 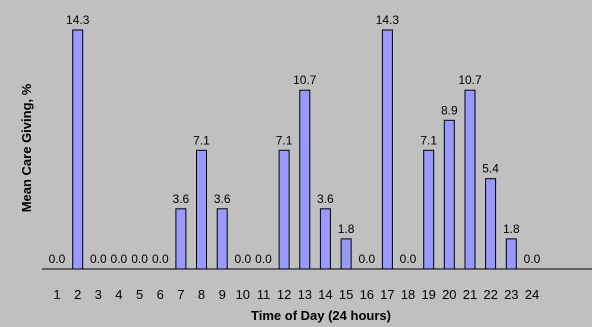 I want to click on value-label-23: 1.8, so click(x=511, y=229).